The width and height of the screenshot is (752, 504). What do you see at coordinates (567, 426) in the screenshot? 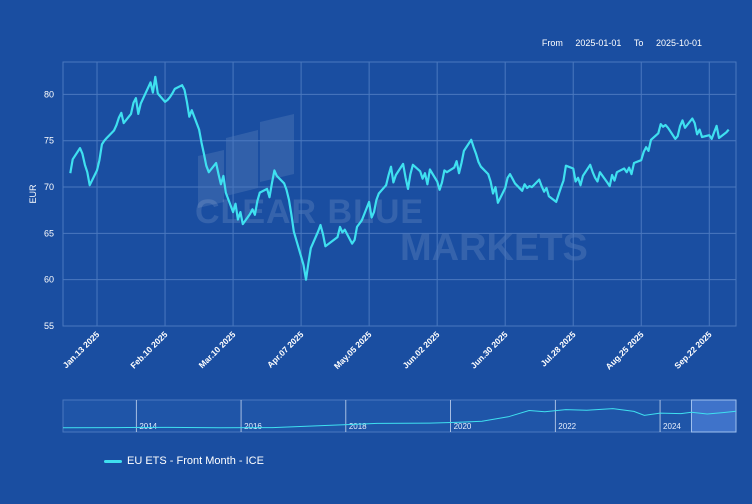
I see `navigator-year-label: 2022` at bounding box center [567, 426].